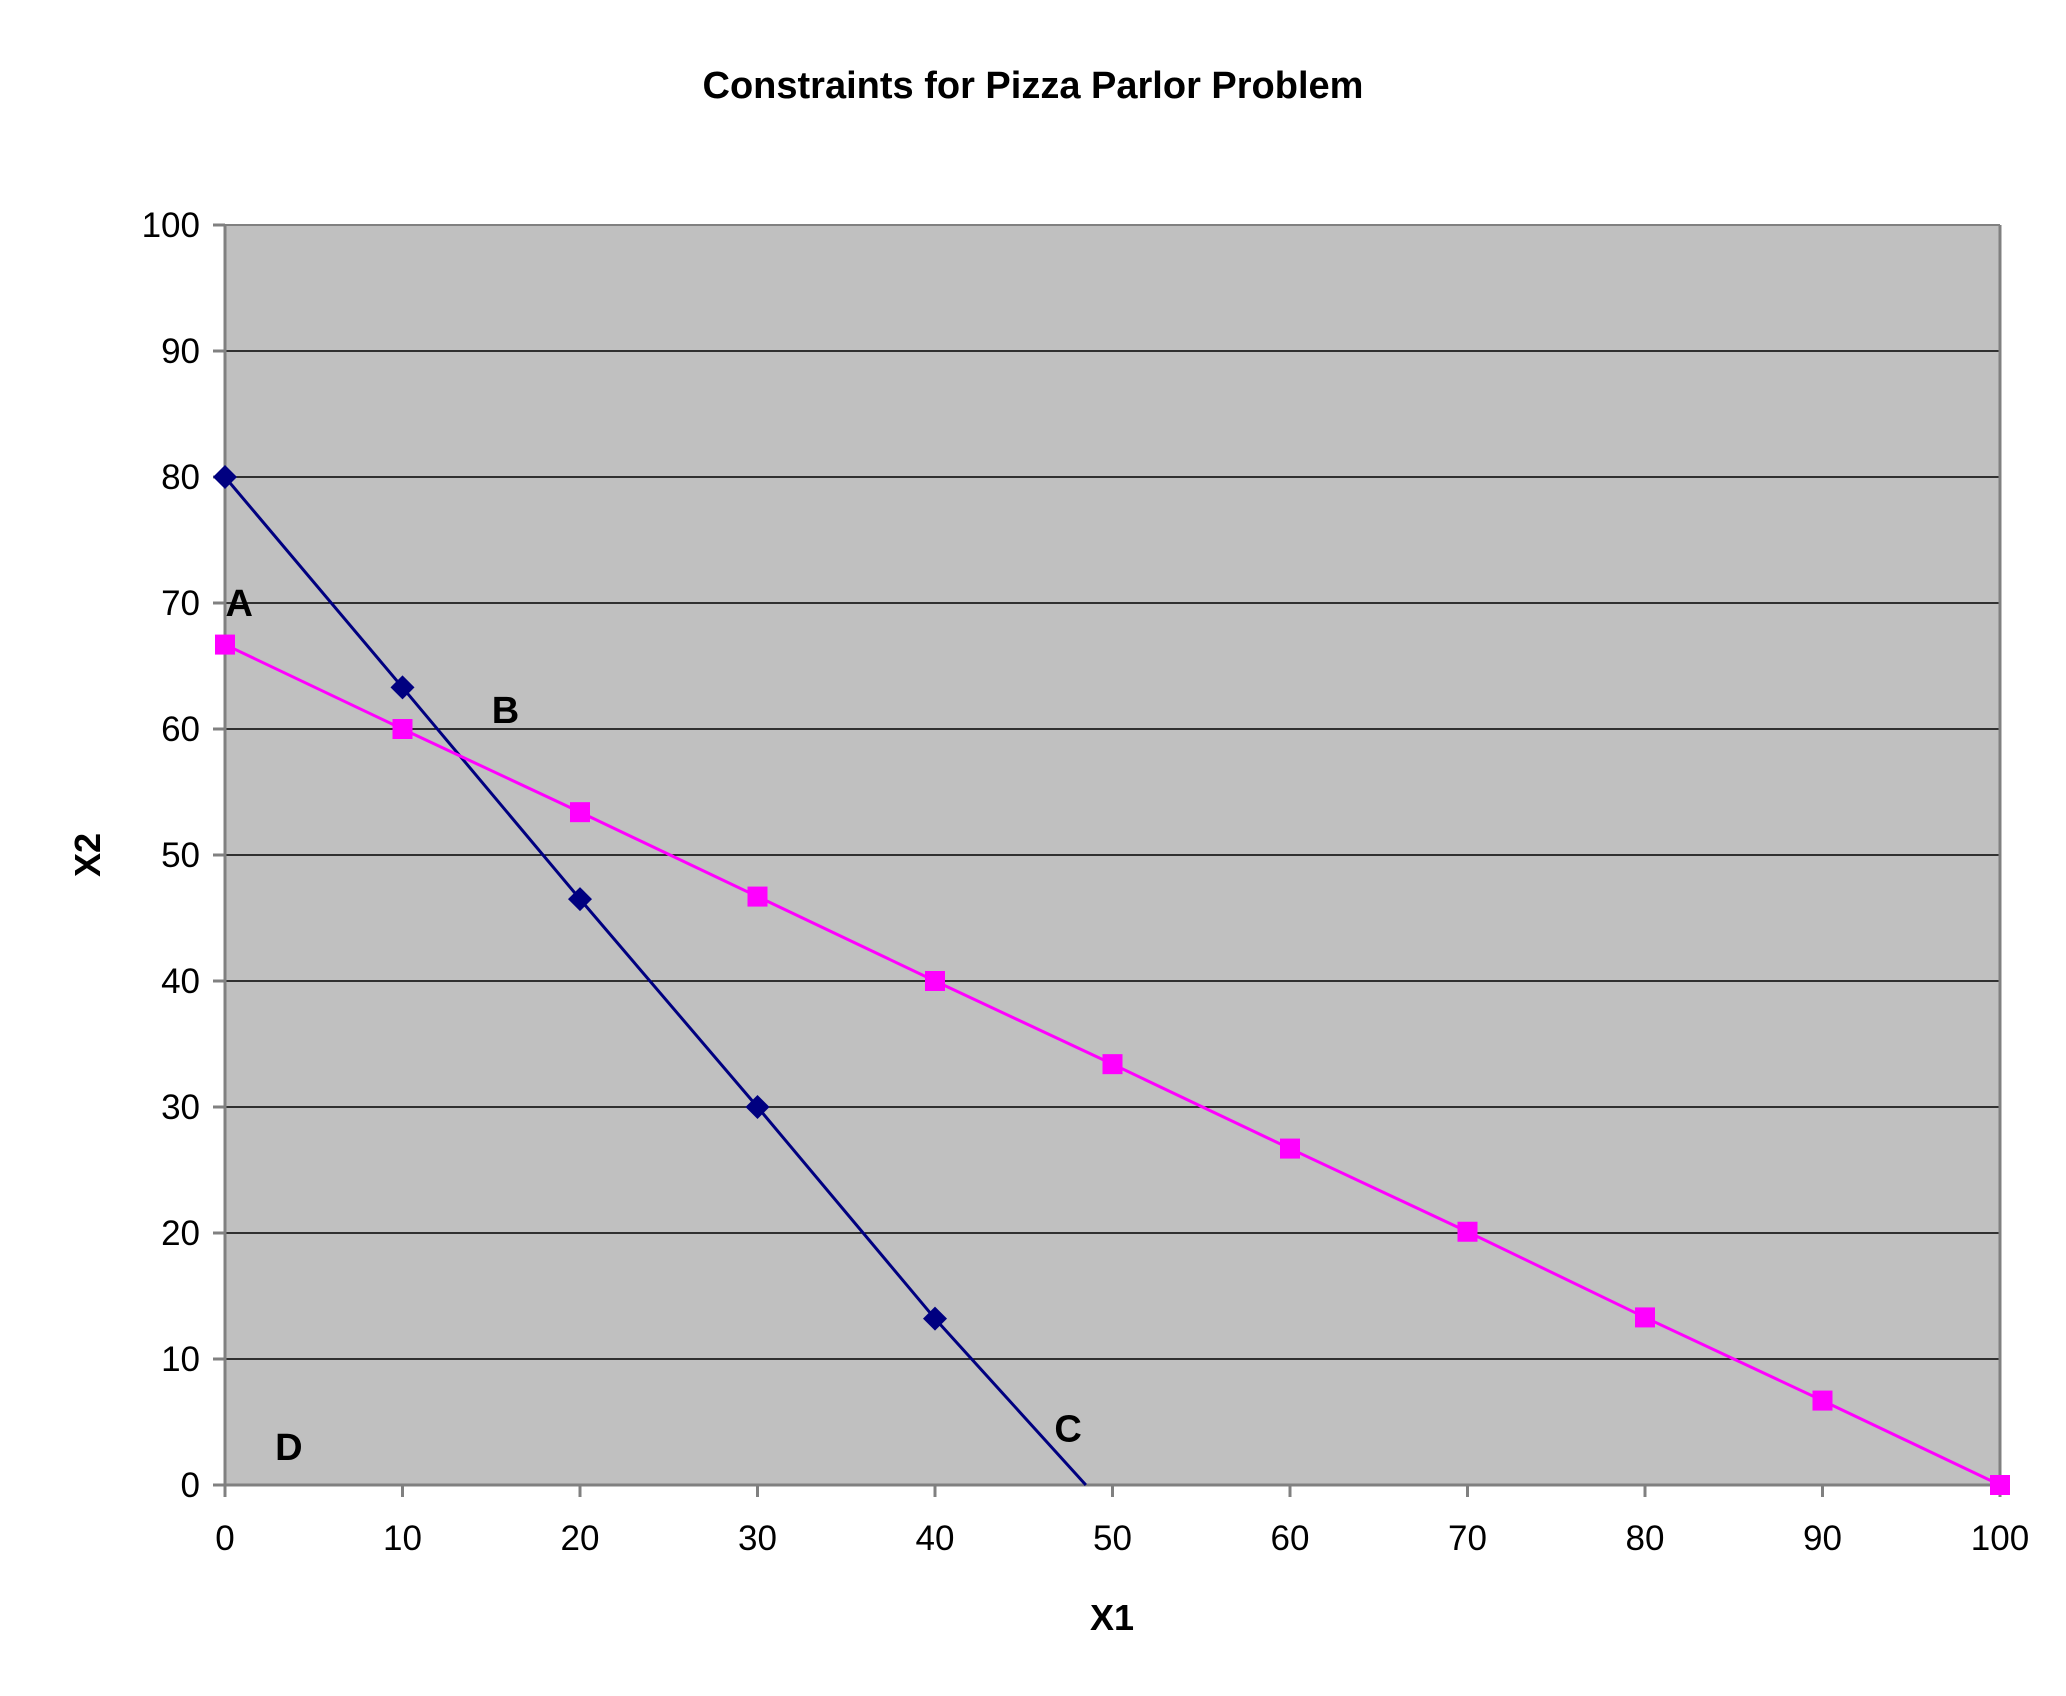  I want to click on x-tick-label-20: 20, so click(580, 1538).